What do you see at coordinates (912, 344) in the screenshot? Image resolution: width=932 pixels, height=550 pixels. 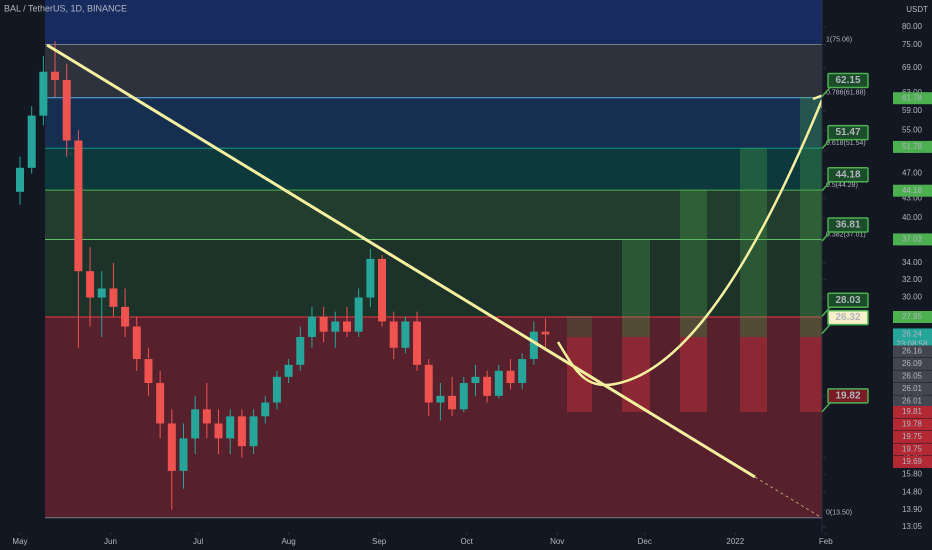 I see `countdown: 23:08:58` at bounding box center [912, 344].